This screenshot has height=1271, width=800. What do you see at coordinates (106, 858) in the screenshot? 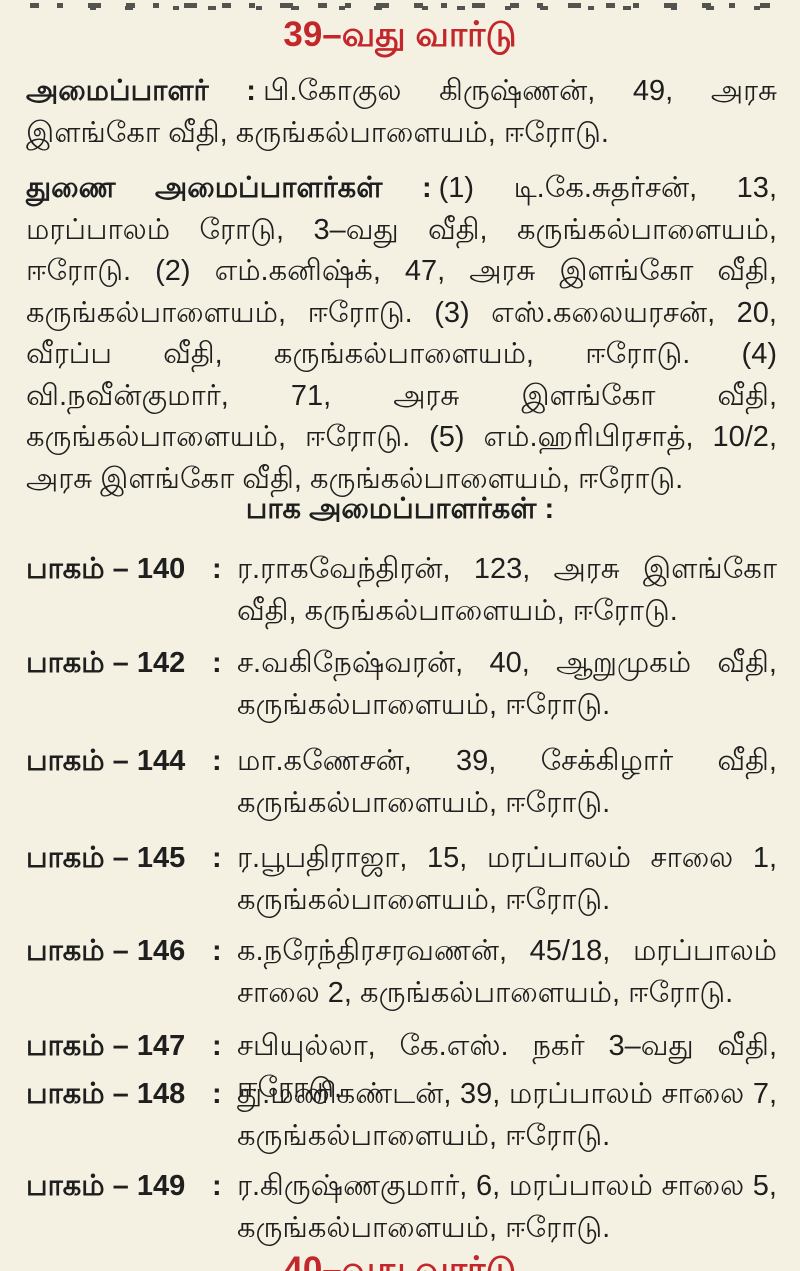
I see `part-number-label: பாகம் – 145` at bounding box center [106, 858].